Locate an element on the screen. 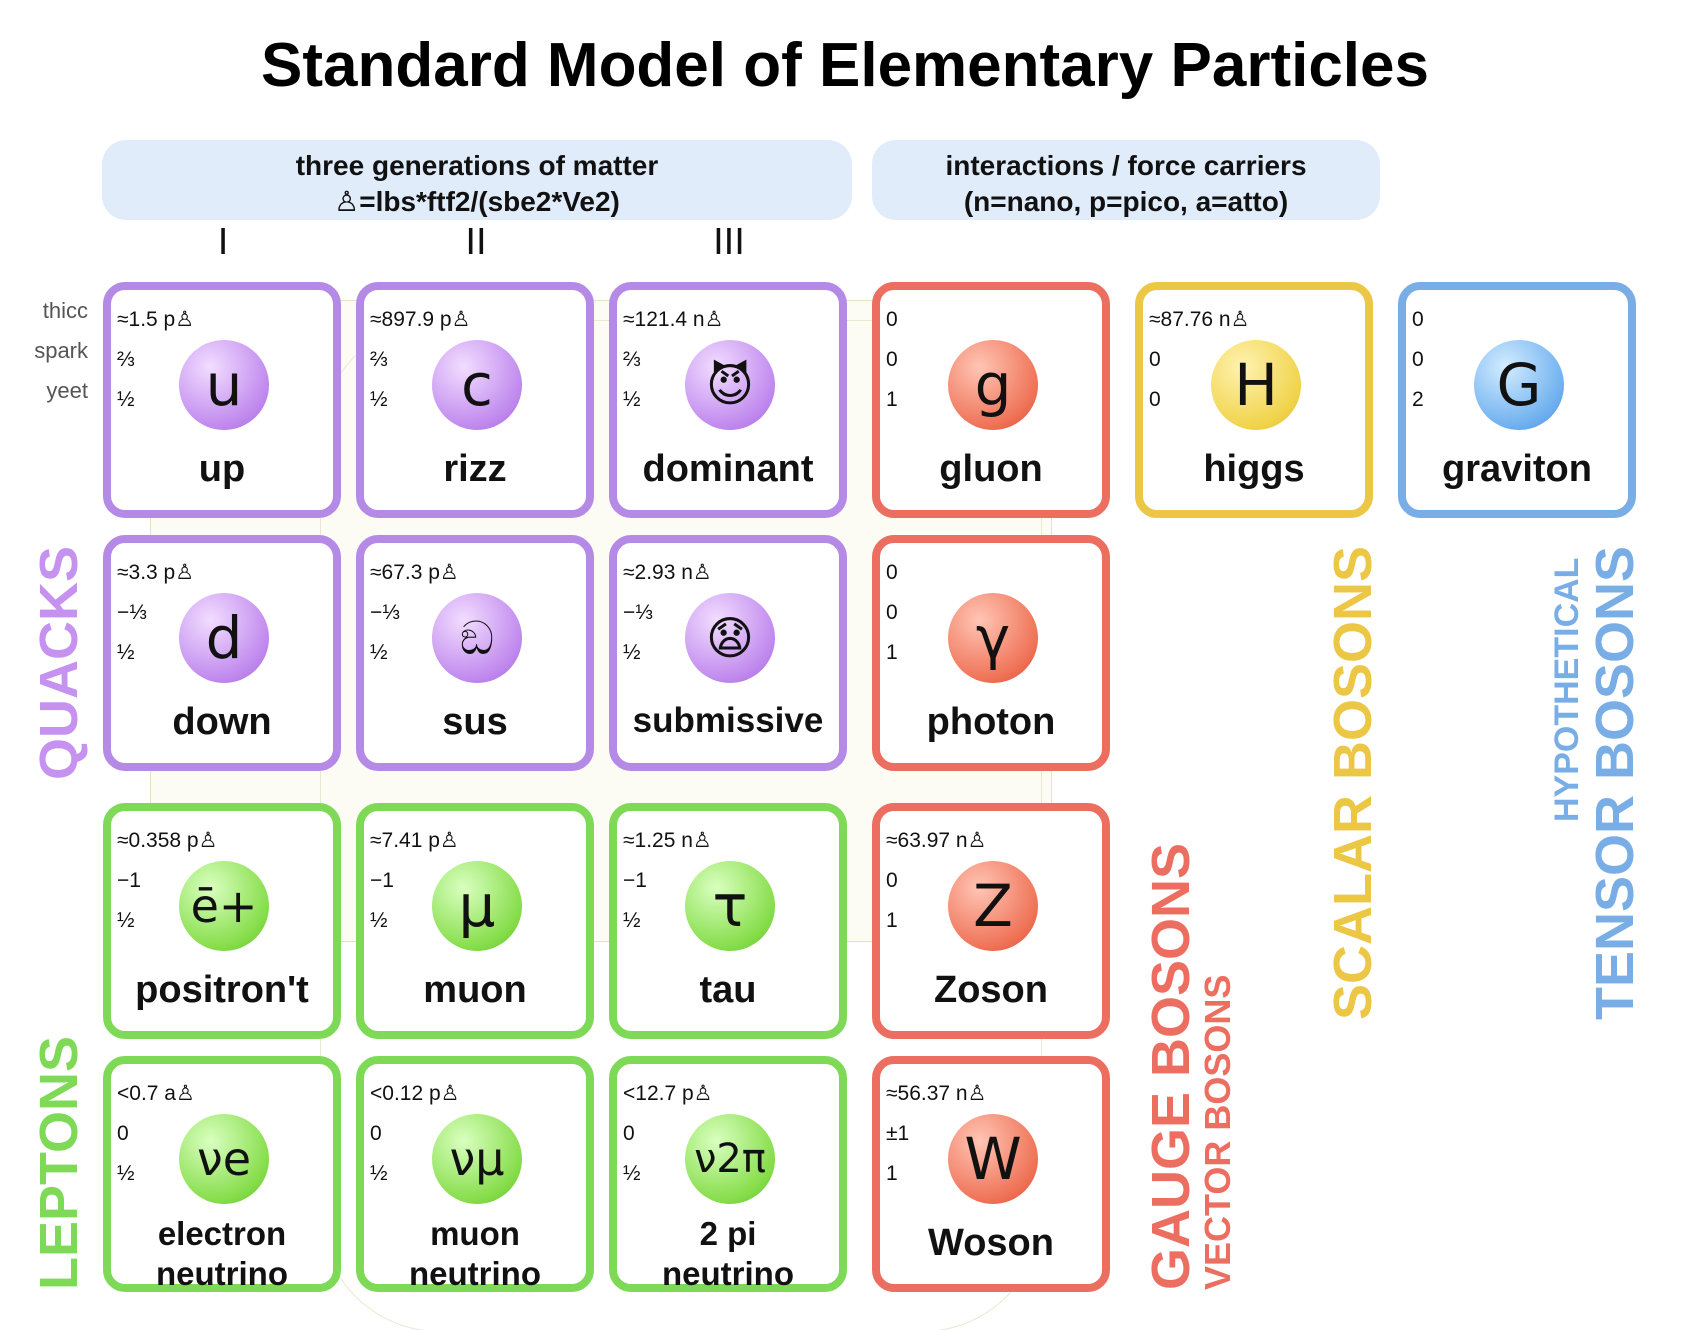 The image size is (1690, 1330). particle-name: 2 pi neutrino is located at coordinates (728, 1253).